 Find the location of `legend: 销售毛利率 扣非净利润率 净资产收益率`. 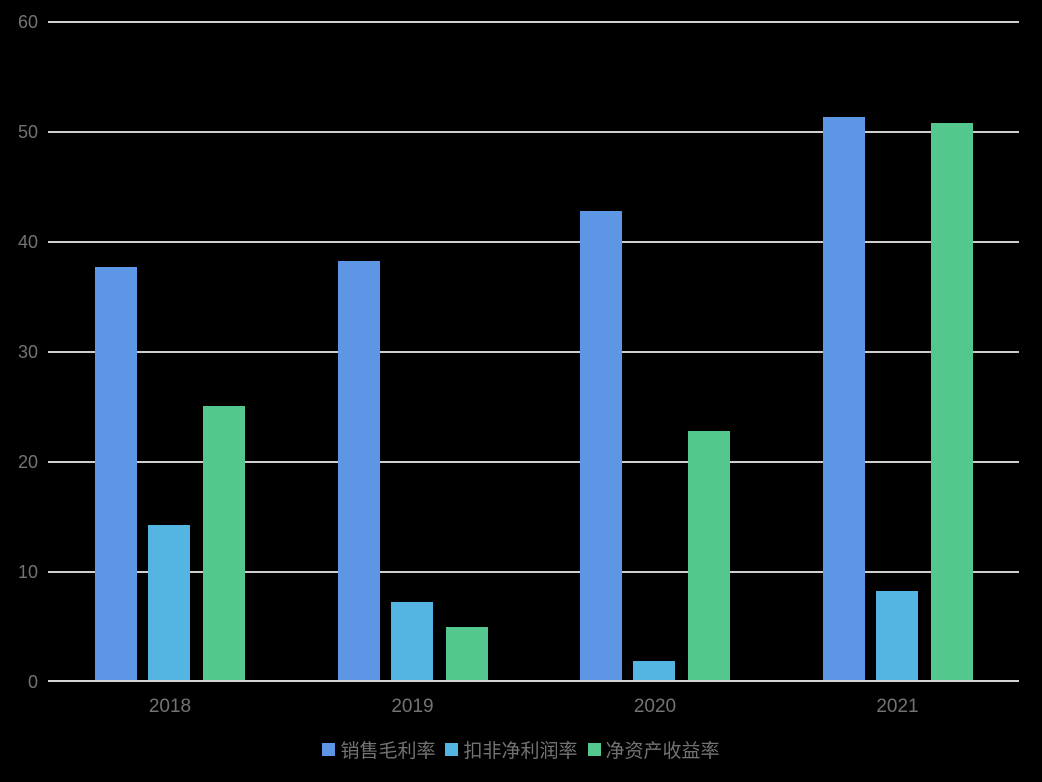

legend: 销售毛利率 扣非净利润率 净资产收益率 is located at coordinates (521, 749).